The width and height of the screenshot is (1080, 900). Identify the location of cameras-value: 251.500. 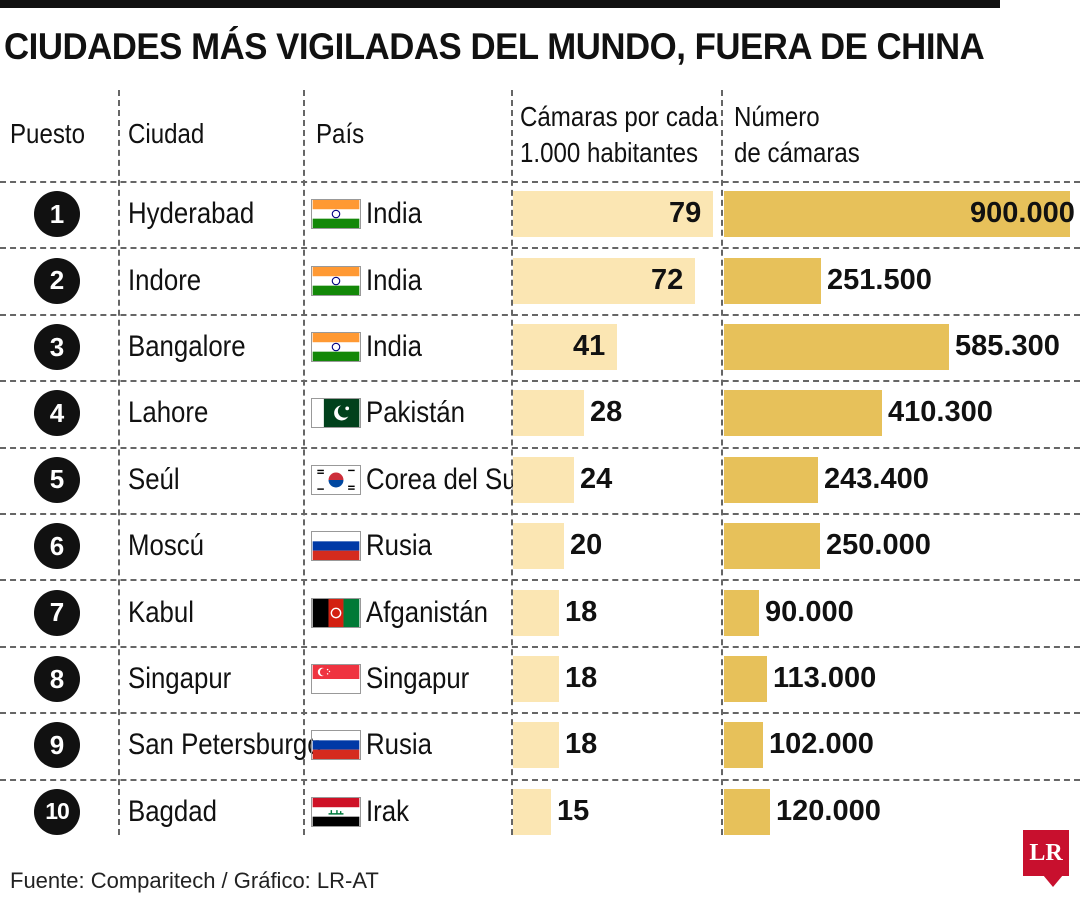
(879, 279).